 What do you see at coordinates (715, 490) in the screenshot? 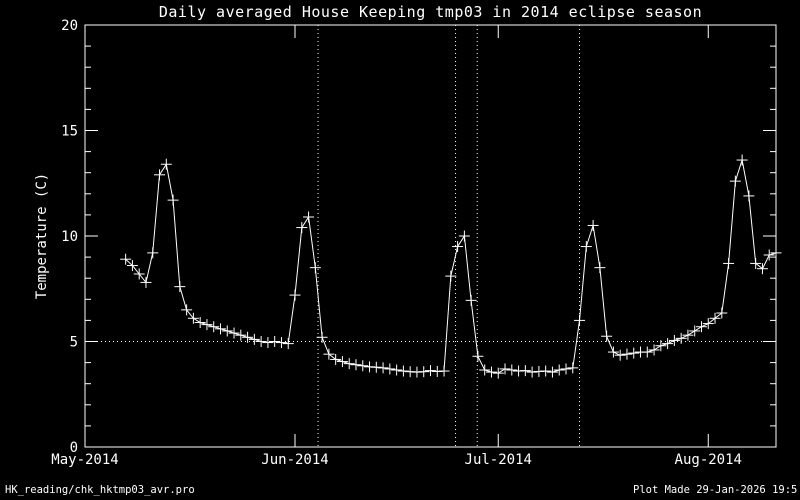
I see `plot-made-timestamp: Plot Made 29-Jan-2026 19:5` at bounding box center [715, 490].